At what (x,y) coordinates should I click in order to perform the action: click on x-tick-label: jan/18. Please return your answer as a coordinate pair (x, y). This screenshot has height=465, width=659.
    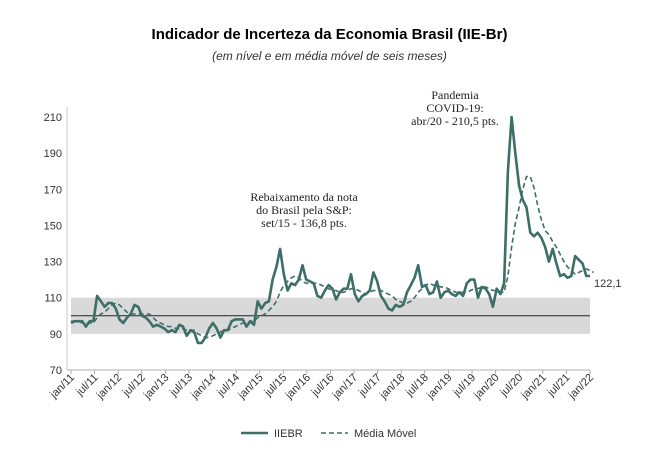
    Looking at the image, I should click on (392, 387).